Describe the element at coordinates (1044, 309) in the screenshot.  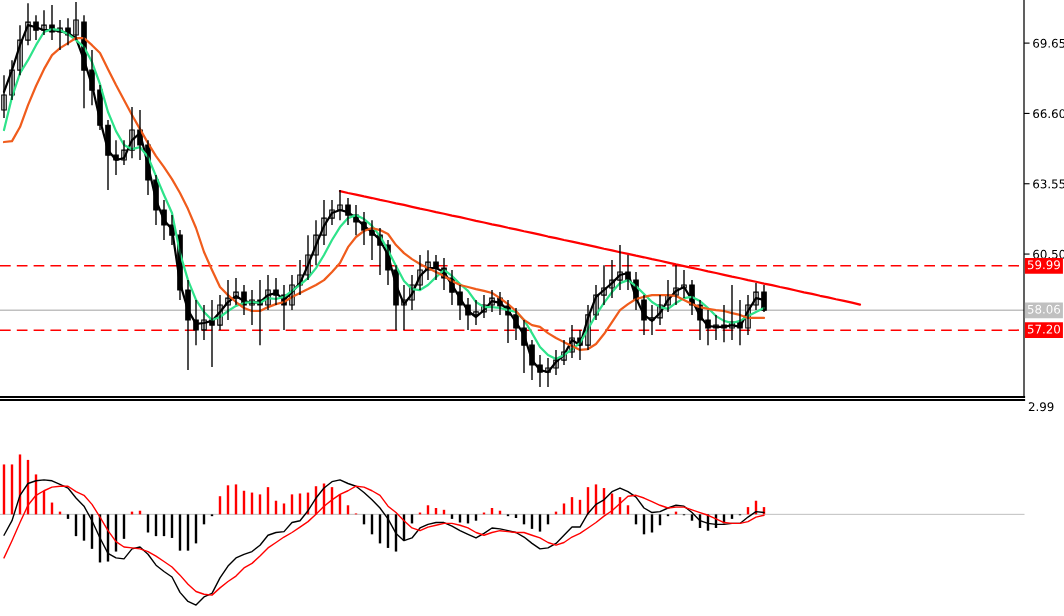
I see `ref-line-label: 58.06` at that location.